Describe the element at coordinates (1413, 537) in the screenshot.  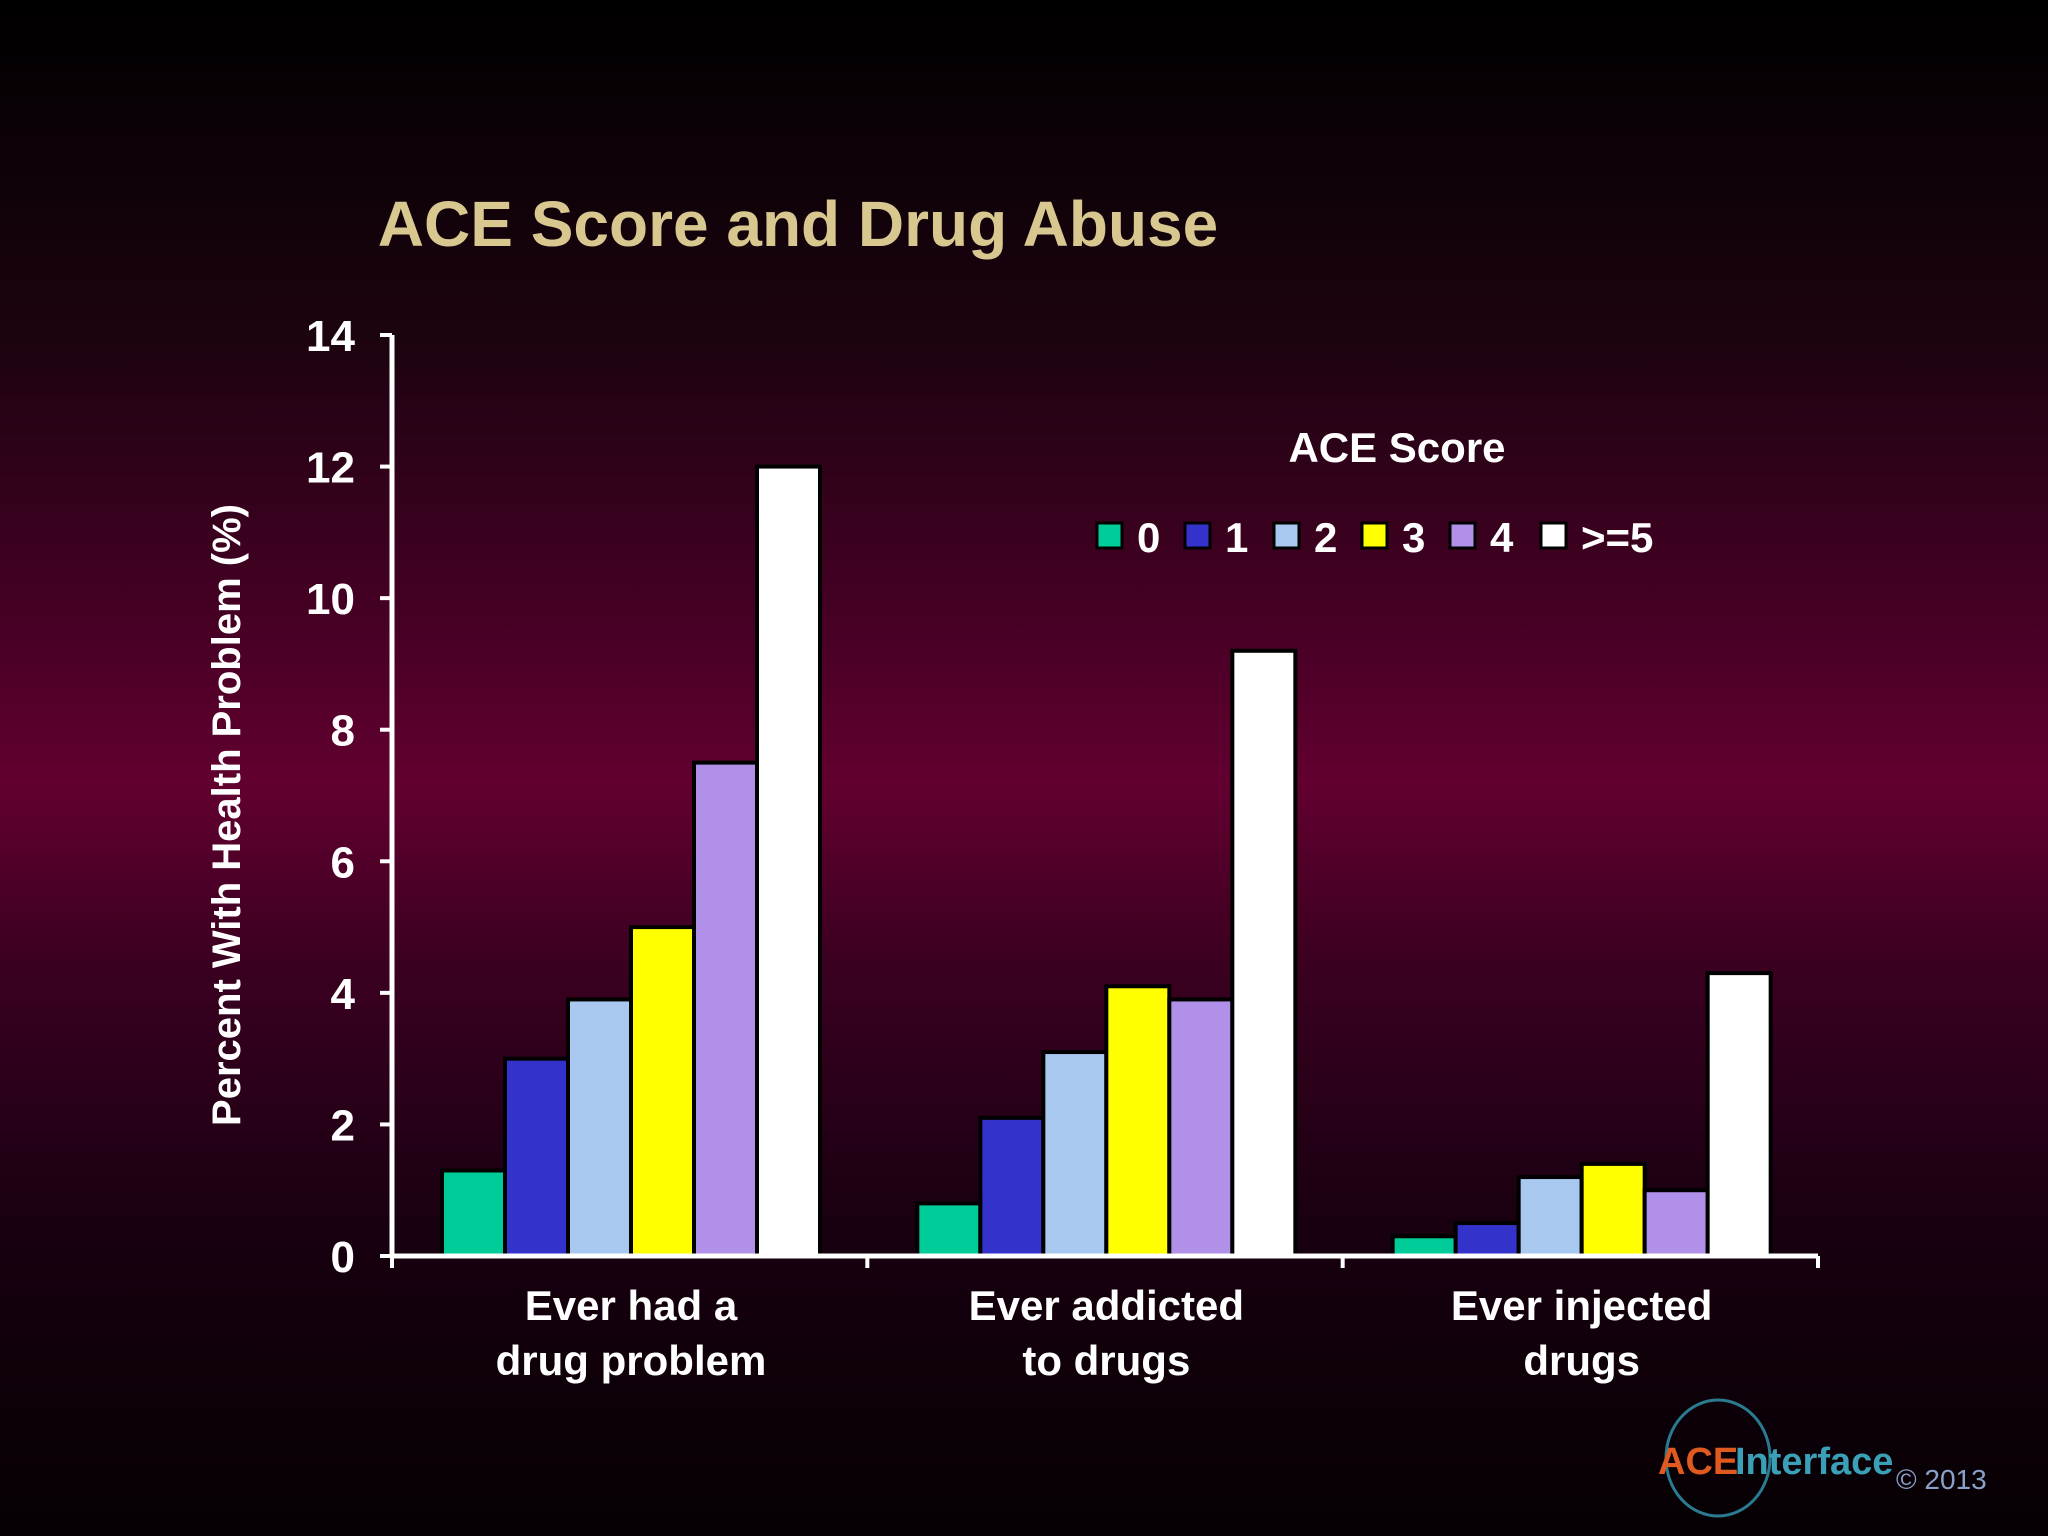
I see `legend-label-3: 3` at that location.